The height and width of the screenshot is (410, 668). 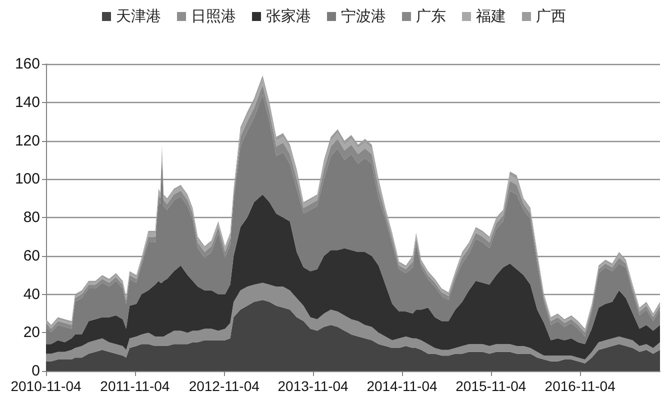 What do you see at coordinates (491, 386) in the screenshot?
I see `x-tick-label: 2015-11-04` at bounding box center [491, 386].